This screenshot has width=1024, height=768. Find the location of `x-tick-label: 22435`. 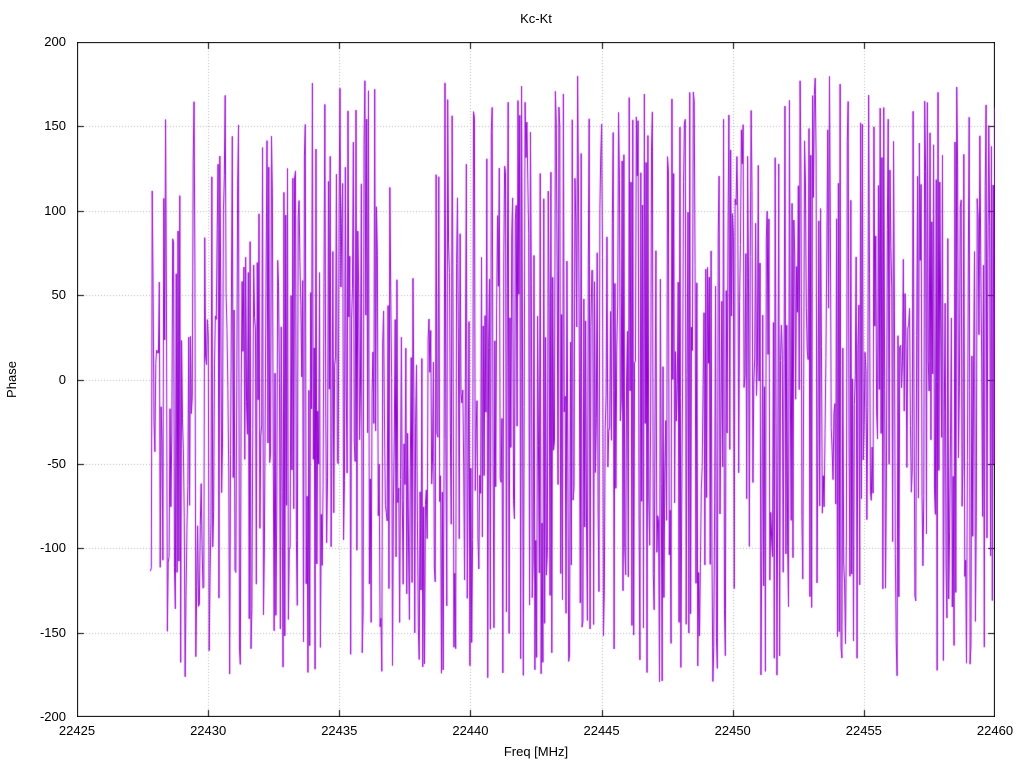

x-tick-label: 22435 is located at coordinates (339, 730).